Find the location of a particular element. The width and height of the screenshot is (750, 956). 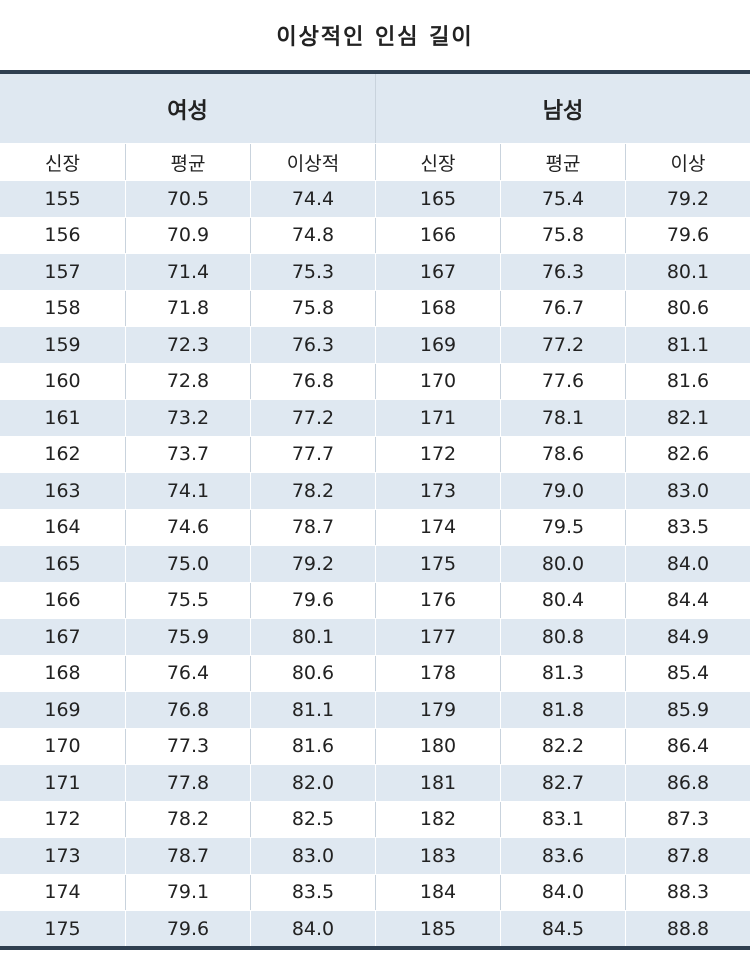

table-row: 170 77.3 81.6 180 82.2 86.4 is located at coordinates (375, 745).